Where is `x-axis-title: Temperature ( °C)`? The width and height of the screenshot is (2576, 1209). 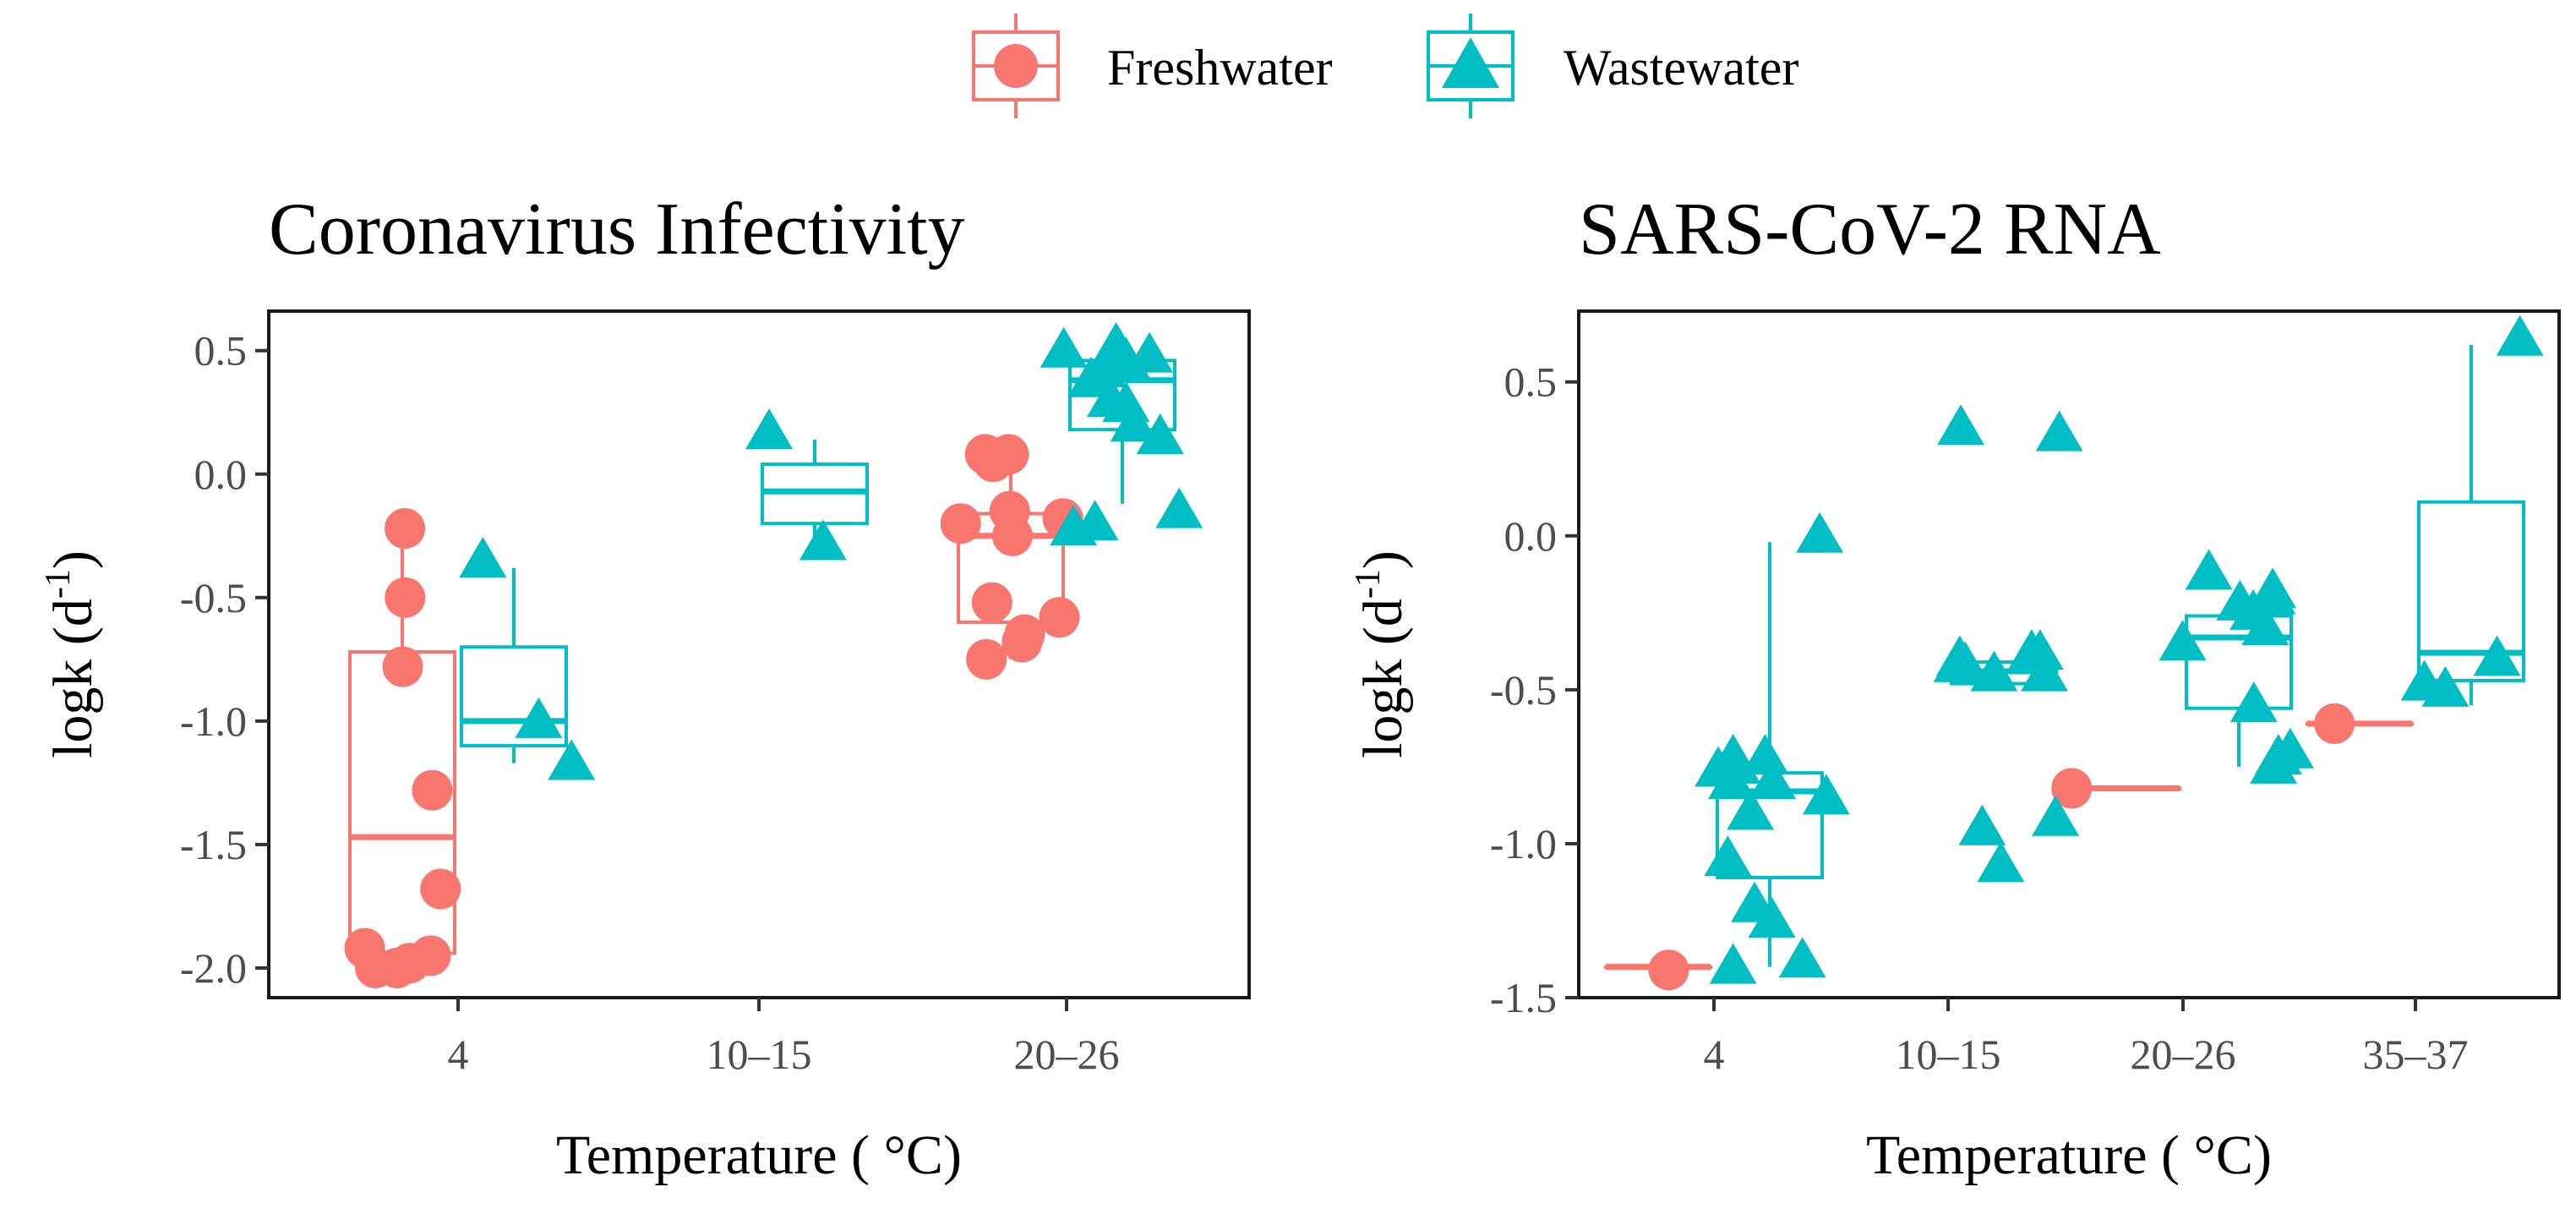 x-axis-title: Temperature ( °C) is located at coordinates (759, 1155).